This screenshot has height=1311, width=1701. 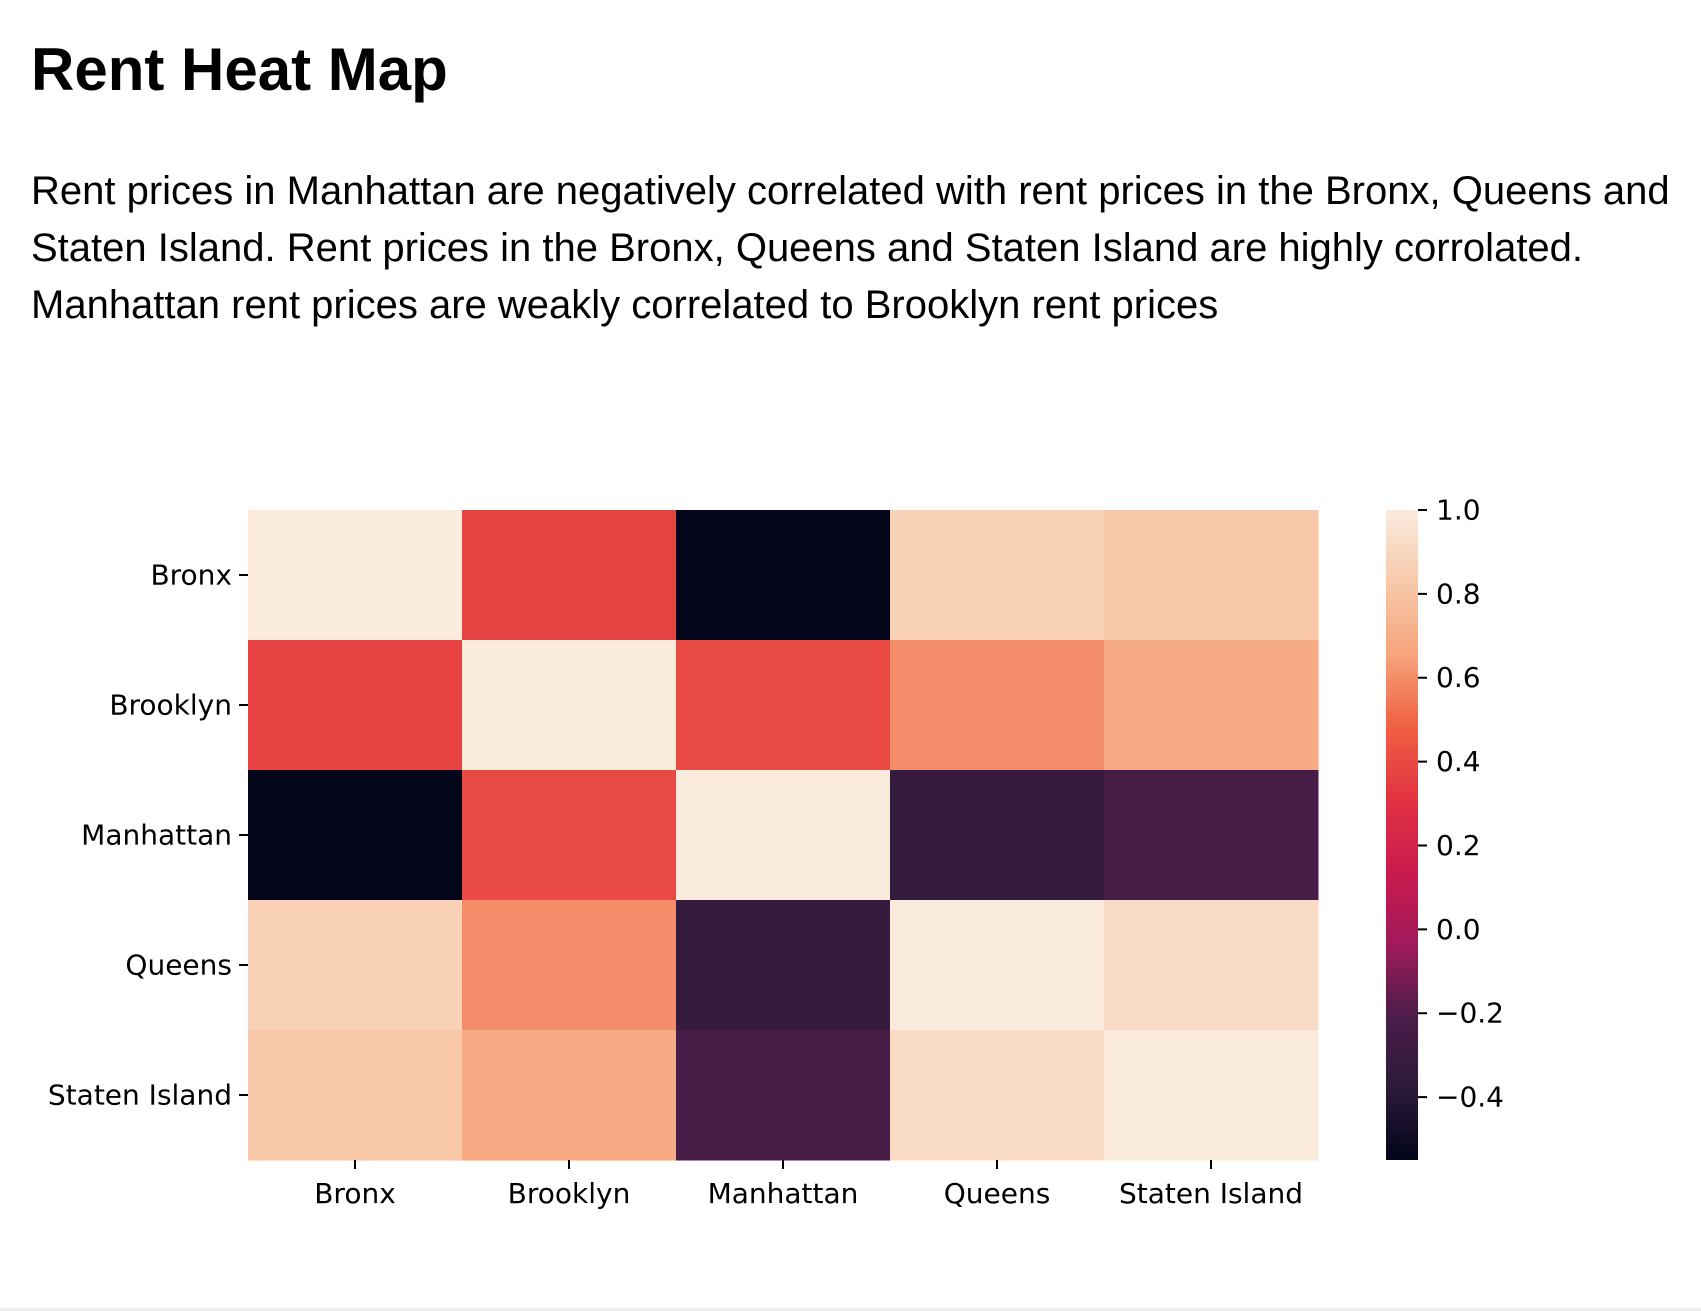 What do you see at coordinates (783, 575) in the screenshot?
I see `heatmap-cell-bronx-manhattan` at bounding box center [783, 575].